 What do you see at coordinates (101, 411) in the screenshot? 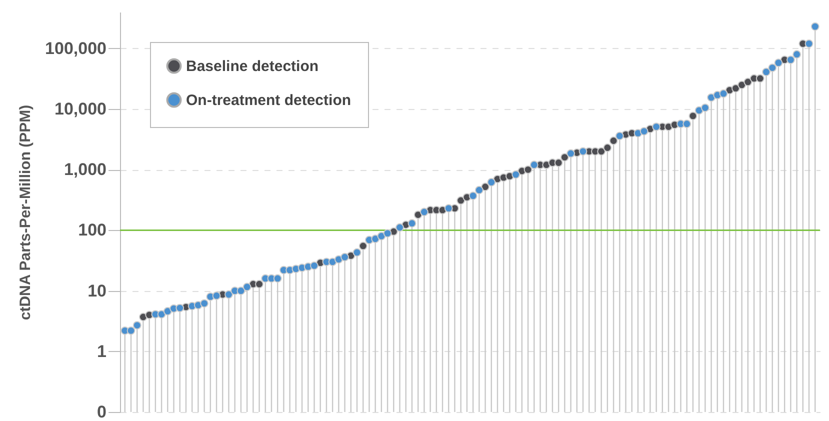
I see `y-tick-label: 0` at bounding box center [101, 411].